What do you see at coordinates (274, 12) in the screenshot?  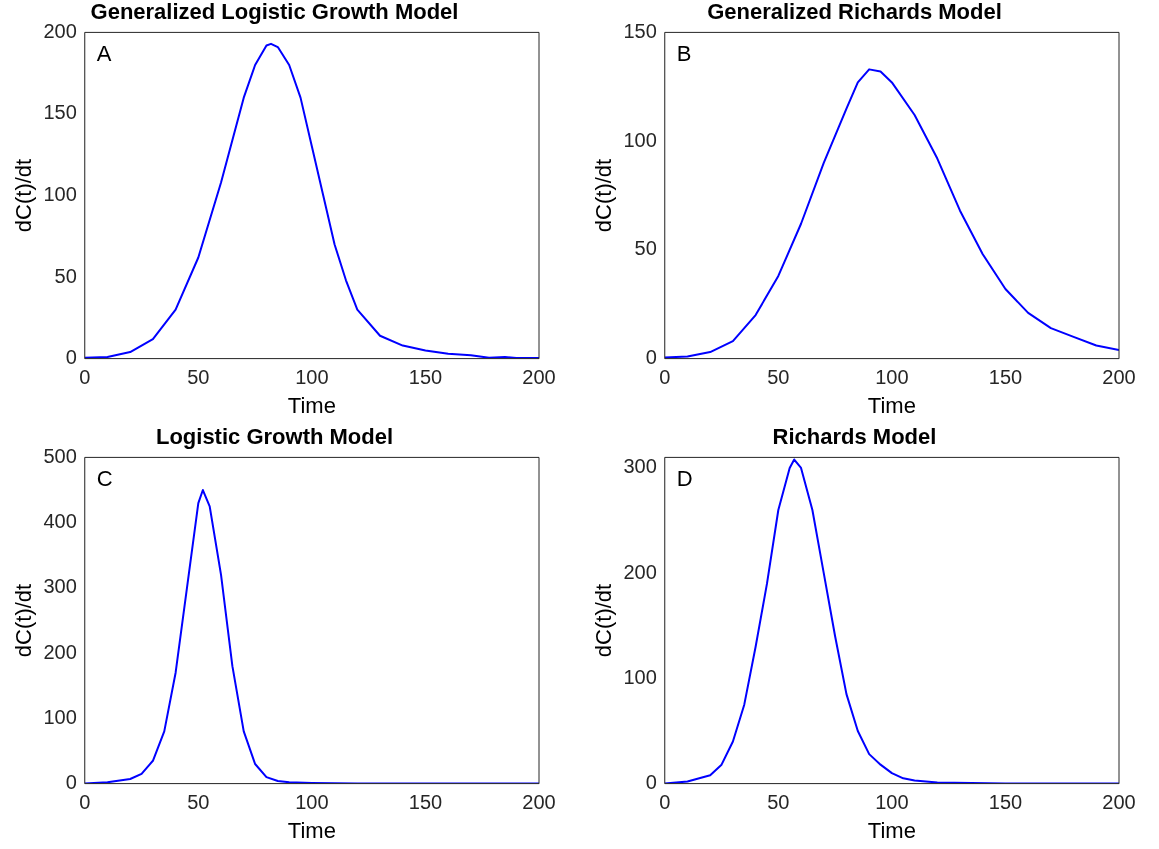 I see `chart-title: Generalized Logistic Growth Model` at bounding box center [274, 12].